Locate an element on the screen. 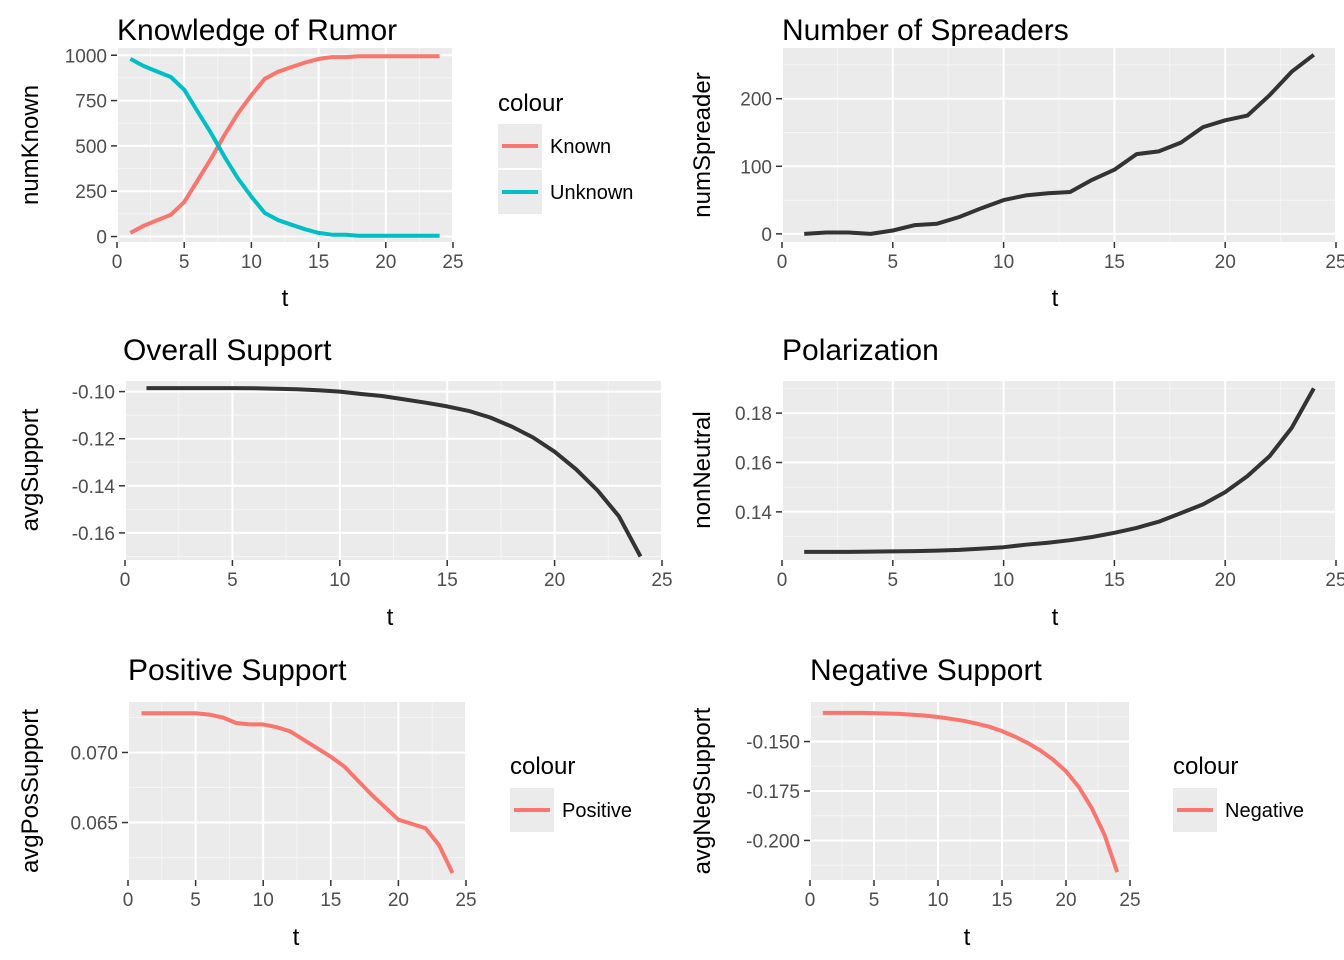  legend-label: Unknown is located at coordinates (591, 193).